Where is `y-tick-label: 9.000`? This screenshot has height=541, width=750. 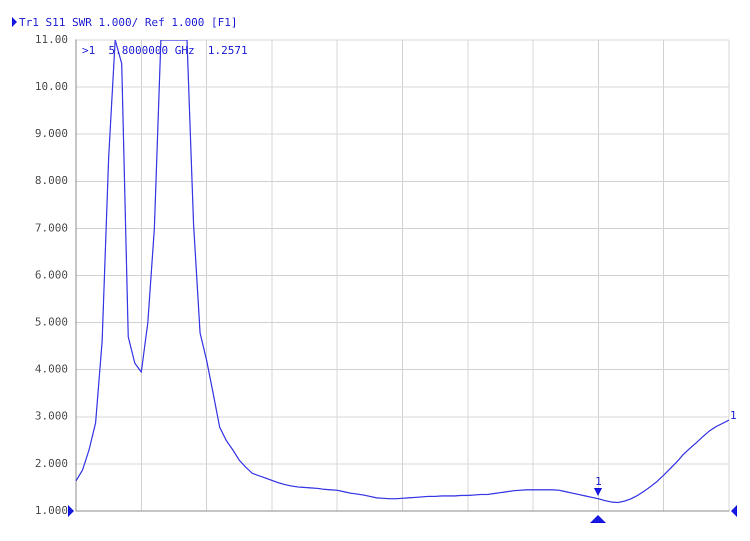 y-tick-label: 9.000 is located at coordinates (51, 133).